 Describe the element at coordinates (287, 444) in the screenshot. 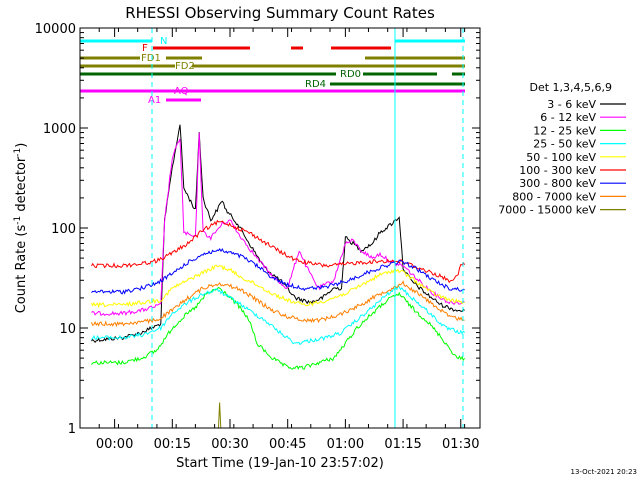

I see `x-tick-label: 00:45` at that location.